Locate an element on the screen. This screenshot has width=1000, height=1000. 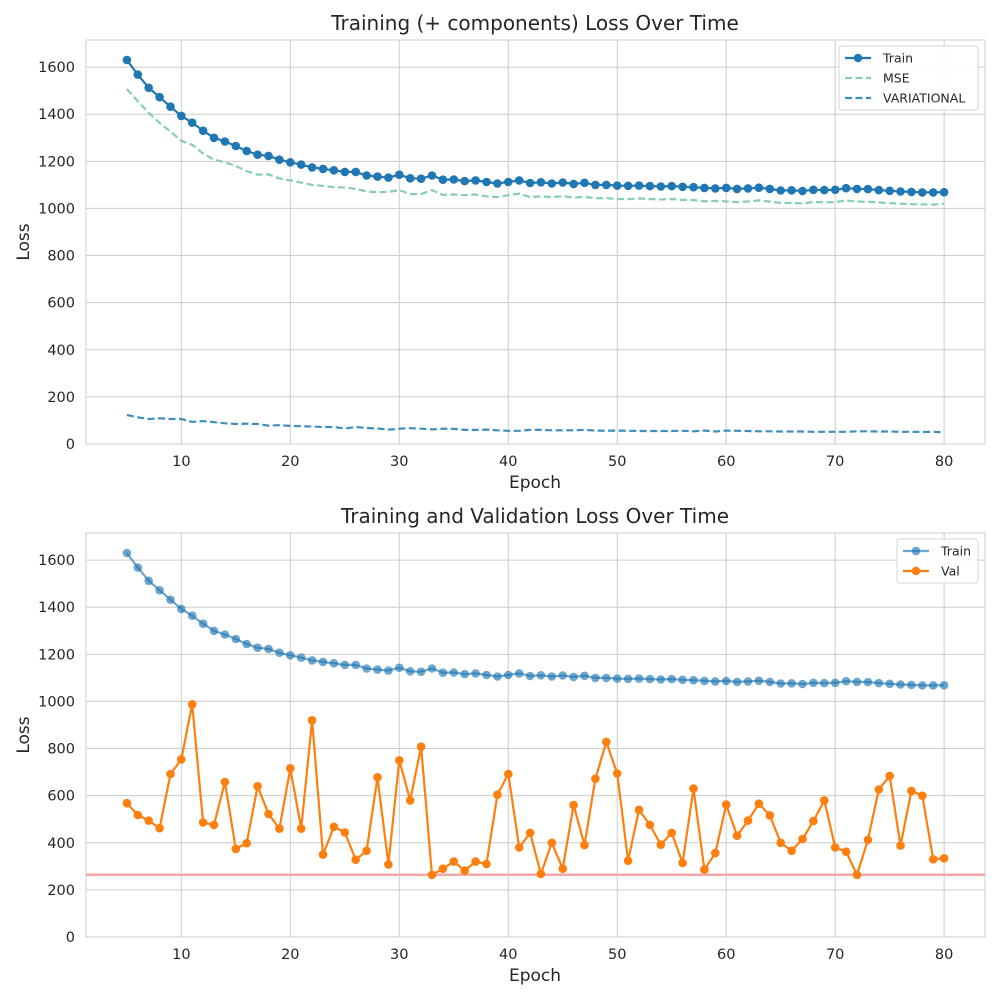
chart-1-x-tick-label: 10 is located at coordinates (181, 462).